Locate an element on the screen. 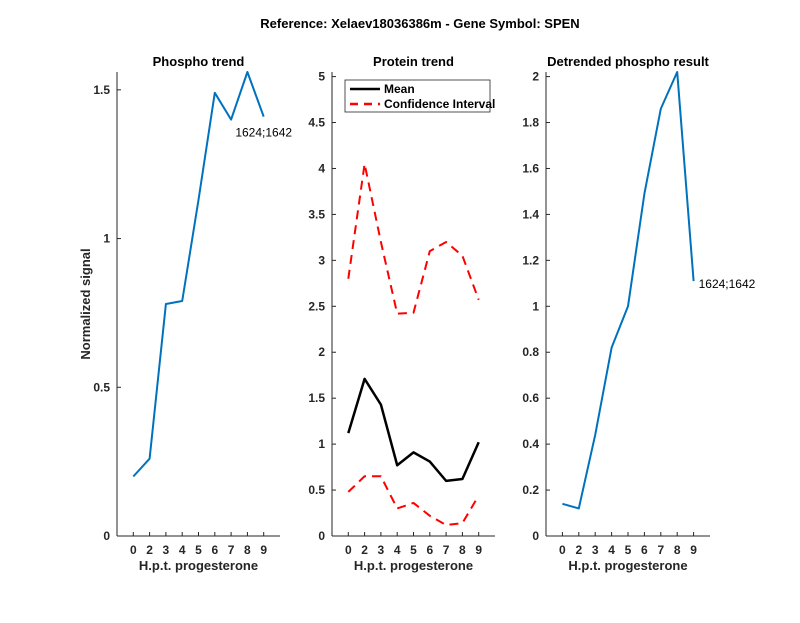 This screenshot has height=623, width=800. y-tick-label: 1.4 is located at coordinates (530, 214).